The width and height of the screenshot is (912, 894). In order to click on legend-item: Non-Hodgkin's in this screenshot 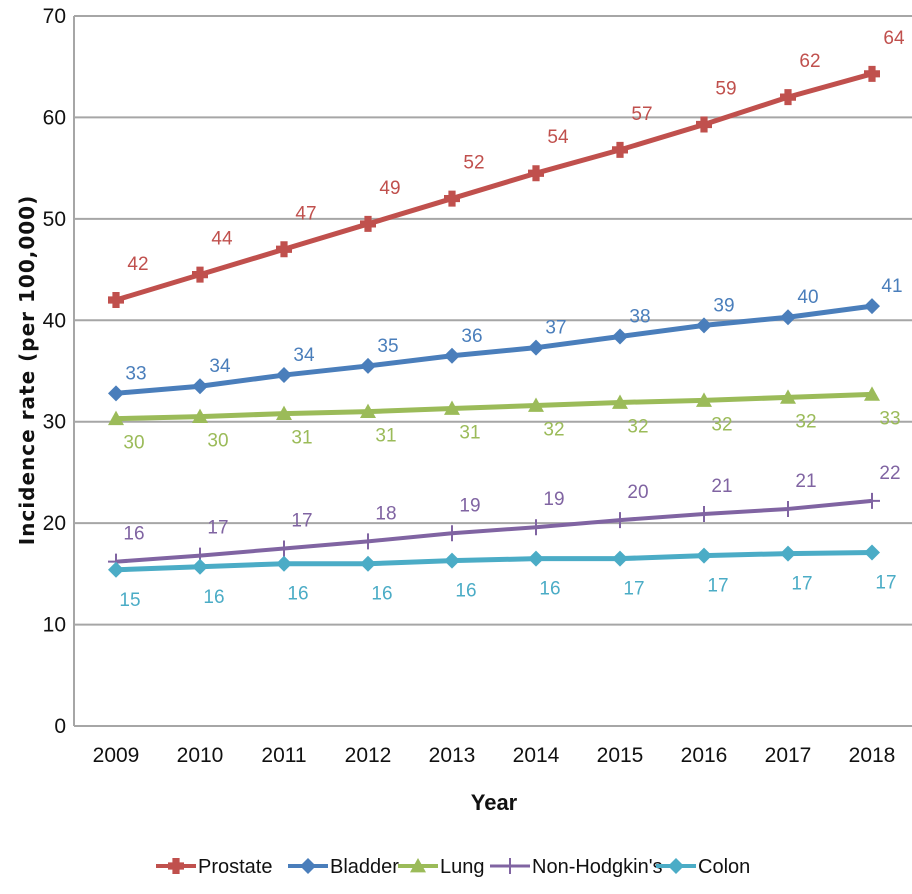, I will do `click(576, 867)`.